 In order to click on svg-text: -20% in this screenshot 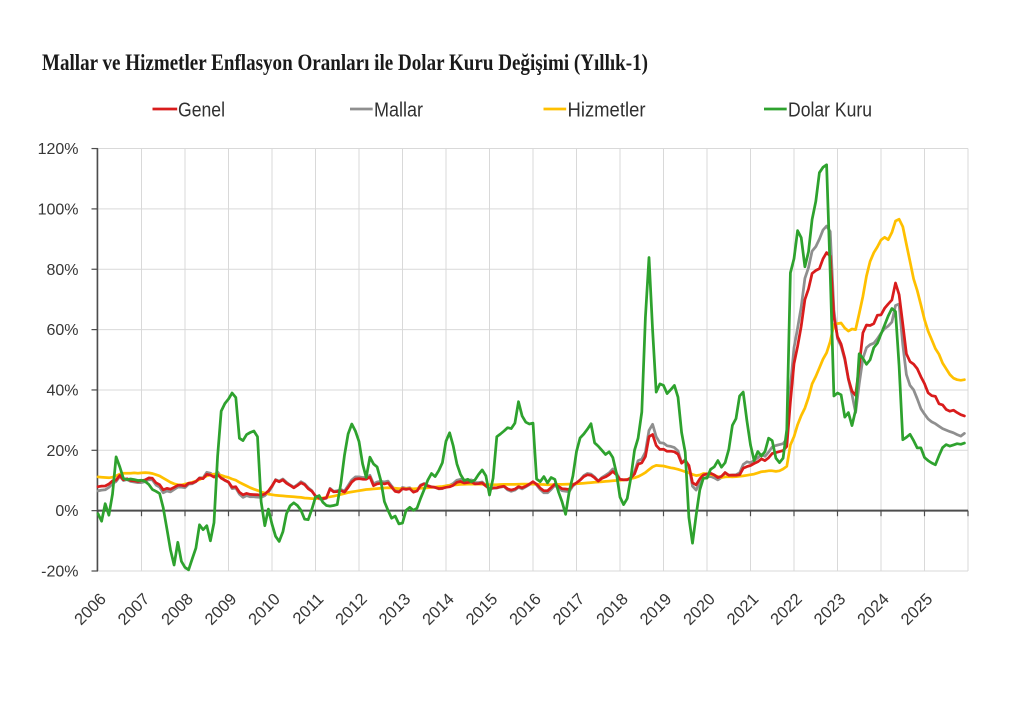, I will do `click(59, 572)`.